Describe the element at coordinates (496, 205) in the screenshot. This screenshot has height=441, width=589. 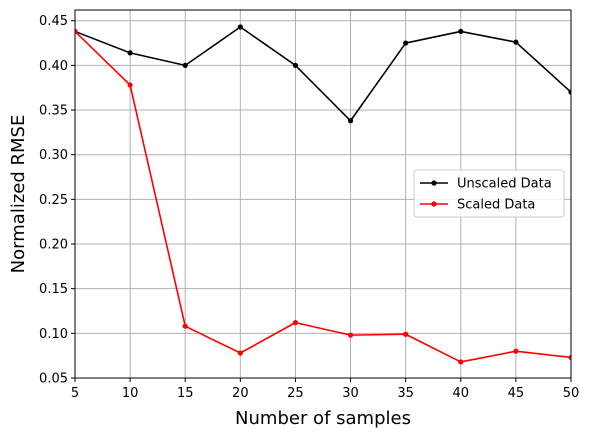
I see `legend-label: Scaled Data` at that location.